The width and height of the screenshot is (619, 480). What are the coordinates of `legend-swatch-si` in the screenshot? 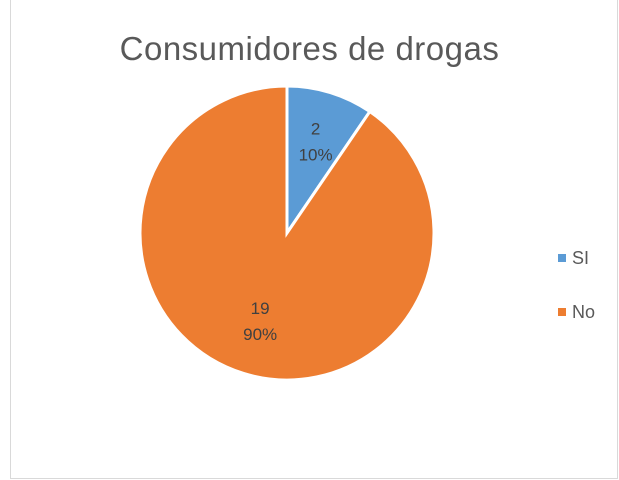 It's located at (562, 258).